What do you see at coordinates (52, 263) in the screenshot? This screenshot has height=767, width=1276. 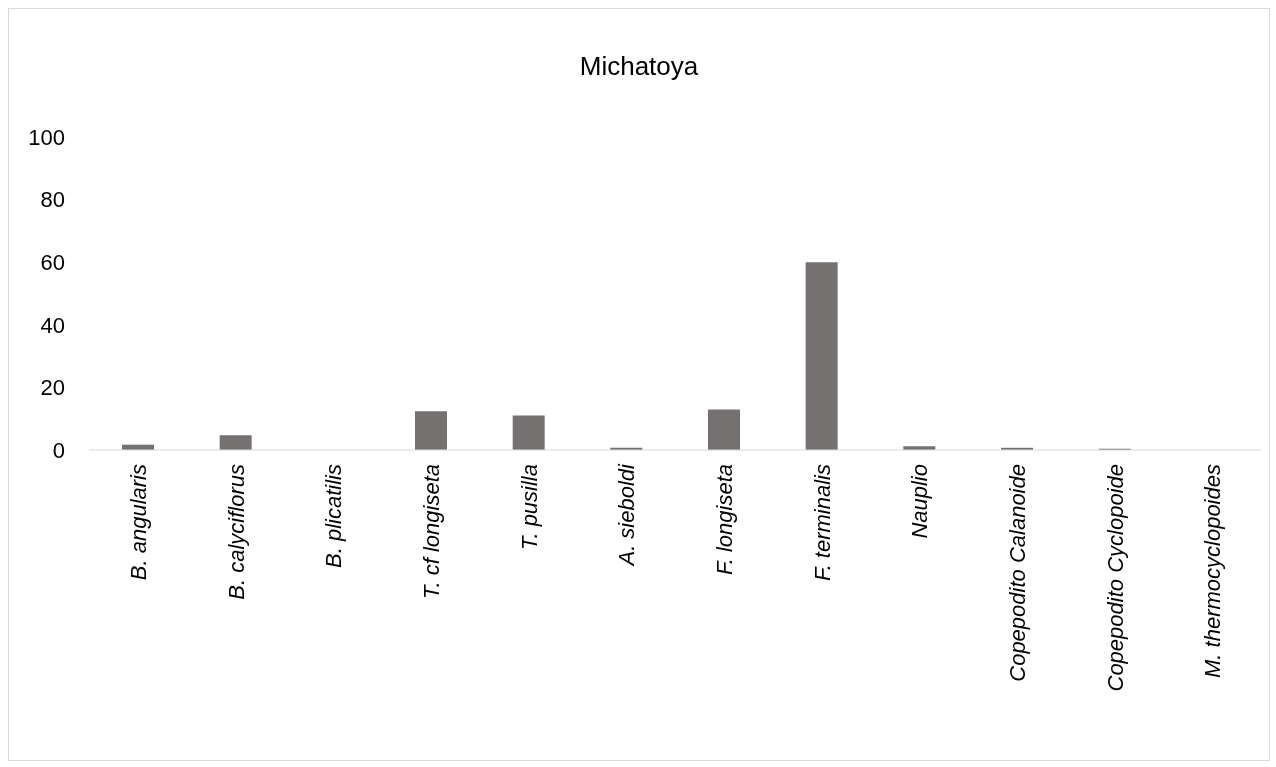 I see `y-tick-label: 60` at bounding box center [52, 263].